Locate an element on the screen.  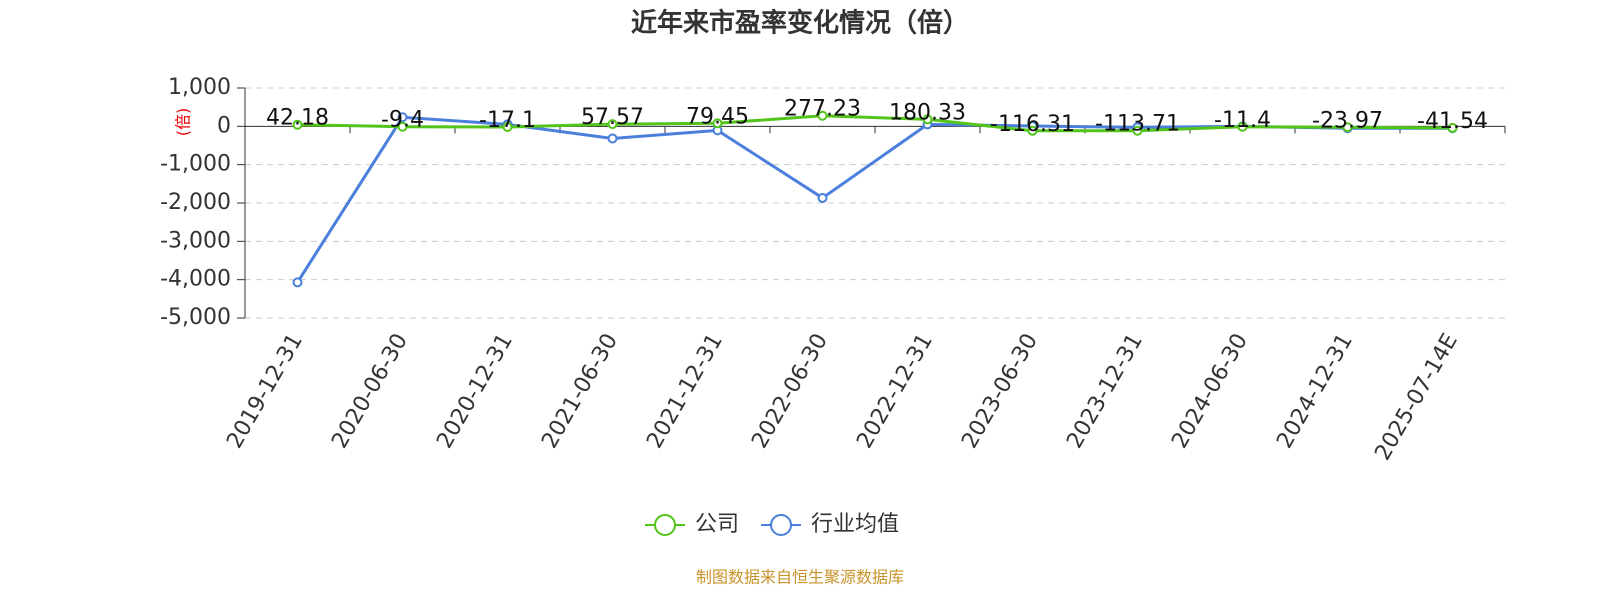
data-label: -9.4 is located at coordinates (402, 120).